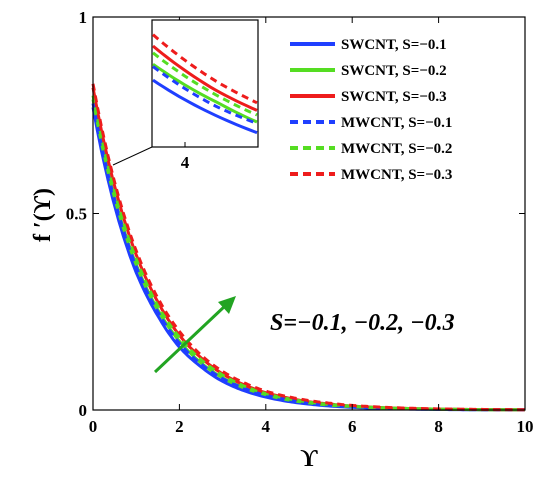  What do you see at coordinates (438, 426) in the screenshot?
I see `x-tick-label: 8` at bounding box center [438, 426].